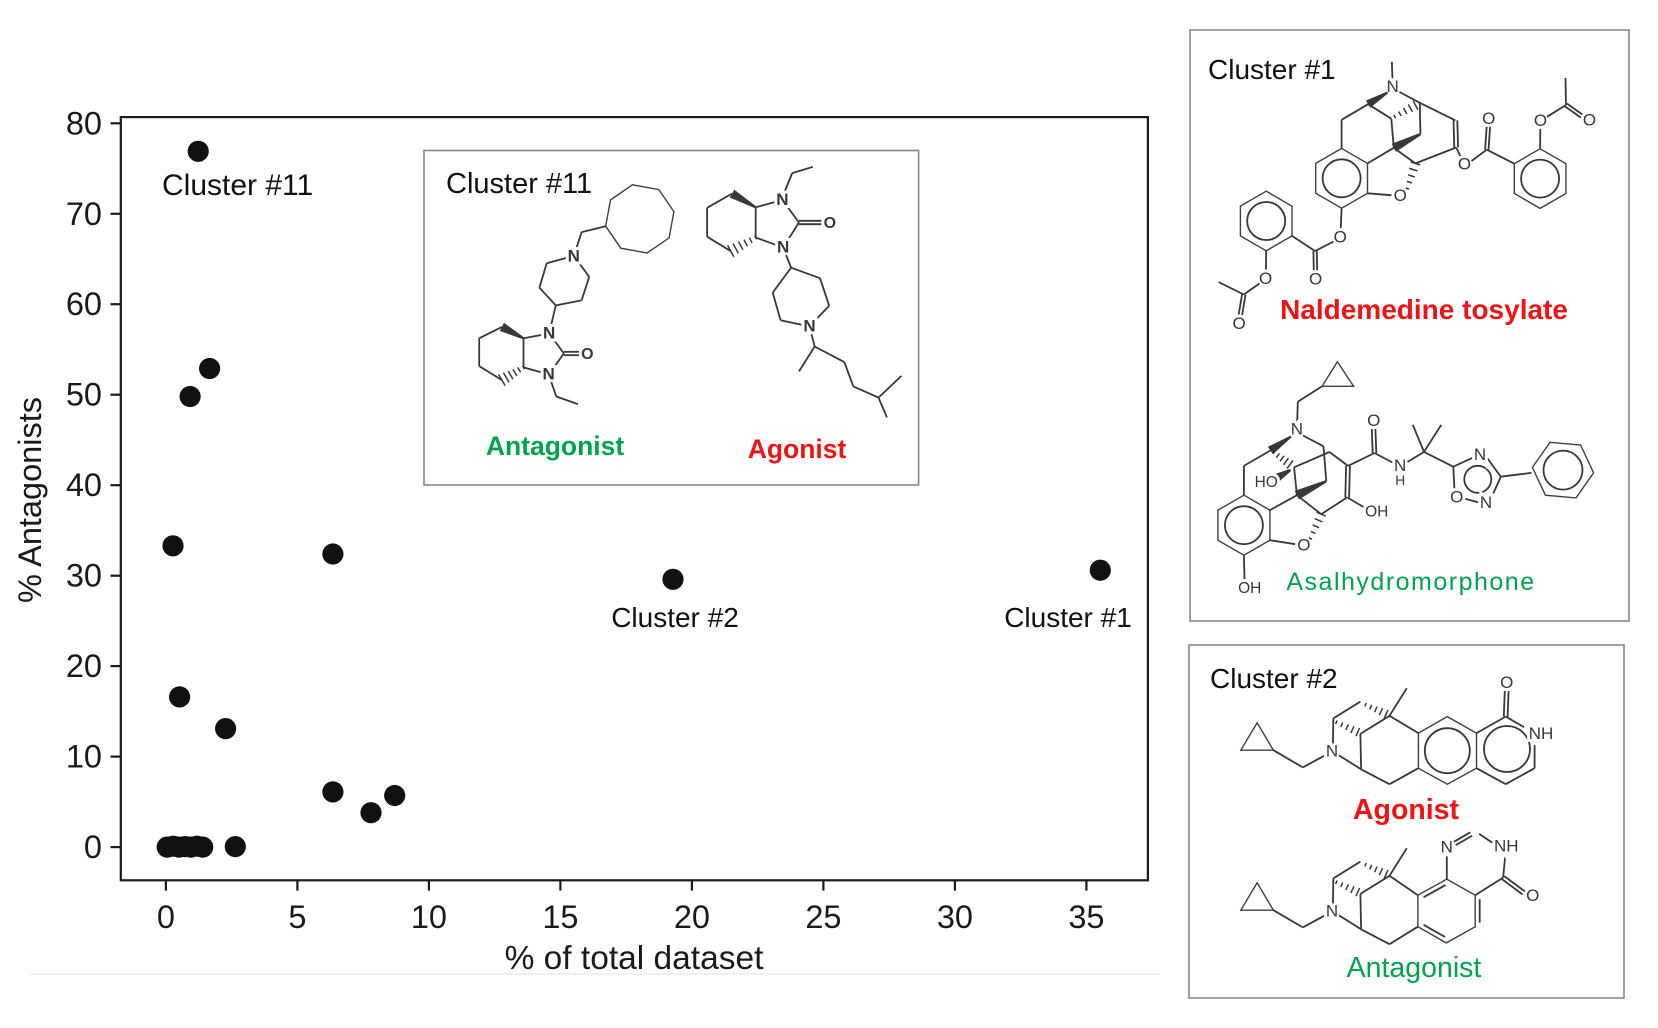 The image size is (1658, 1028). What do you see at coordinates (30, 500) in the screenshot?
I see `svg-text: % Antagonists` at bounding box center [30, 500].